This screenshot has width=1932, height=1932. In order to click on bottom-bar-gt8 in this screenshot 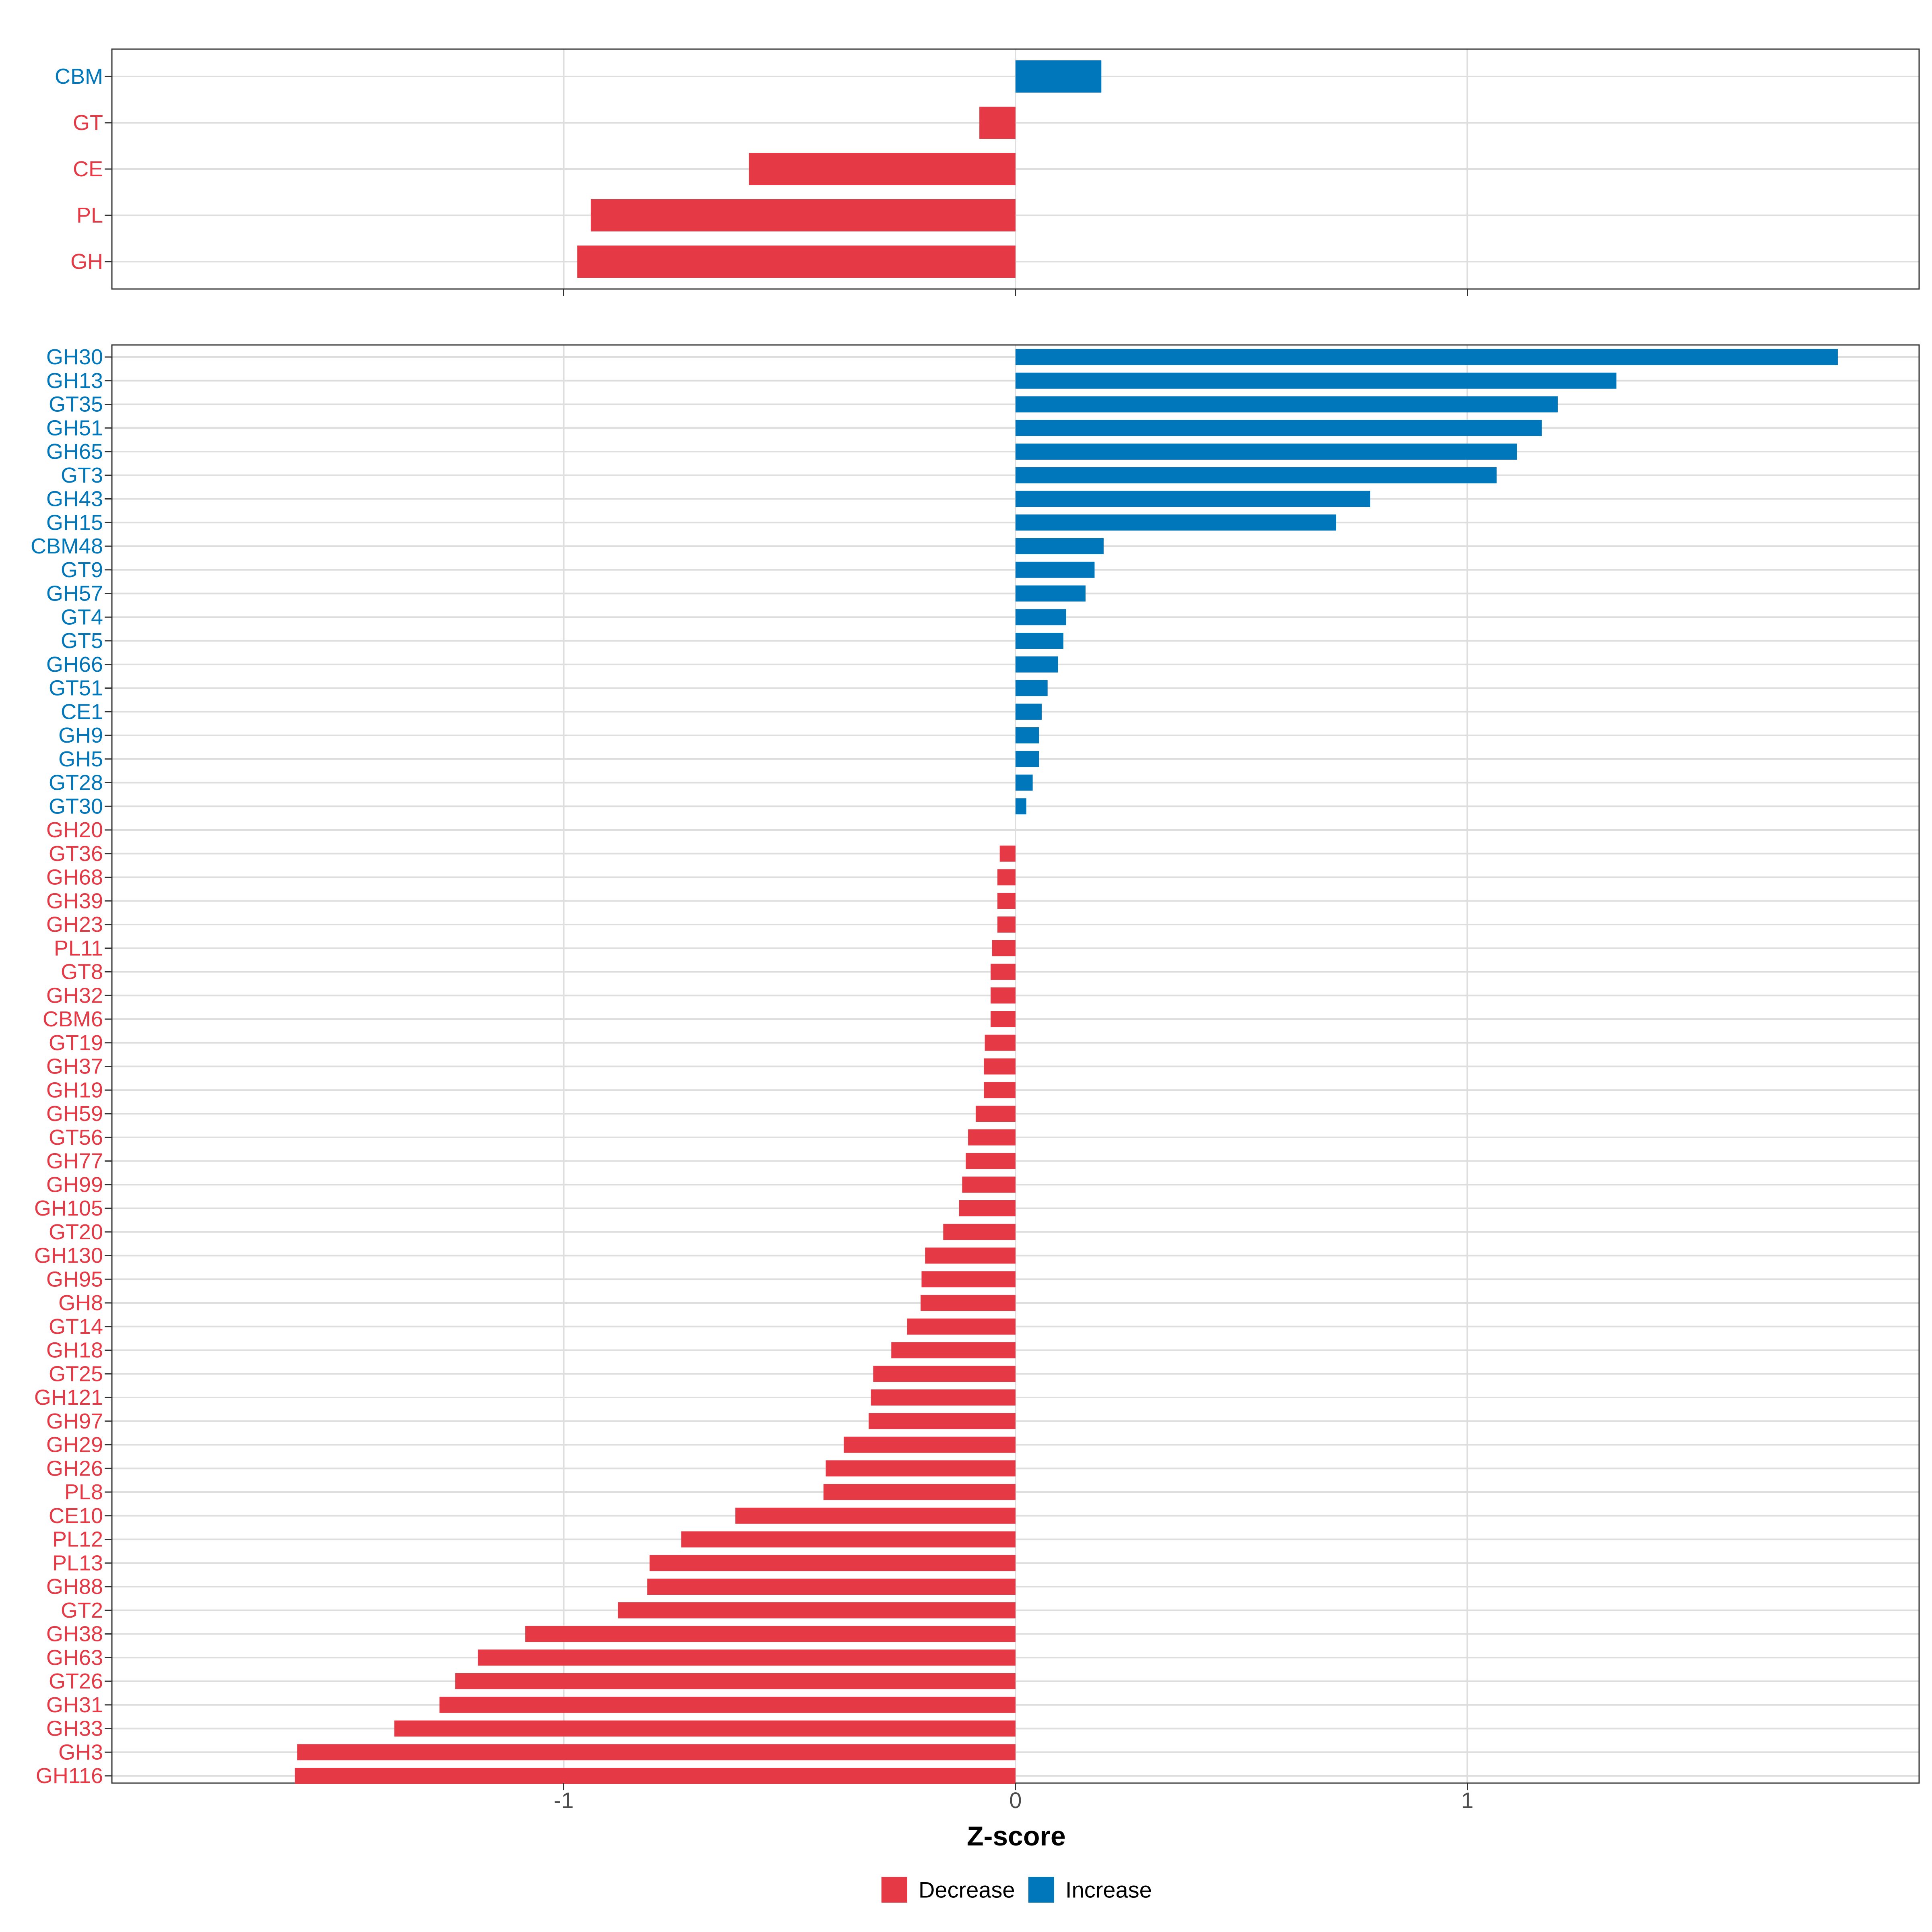, I will do `click(1003, 972)`.